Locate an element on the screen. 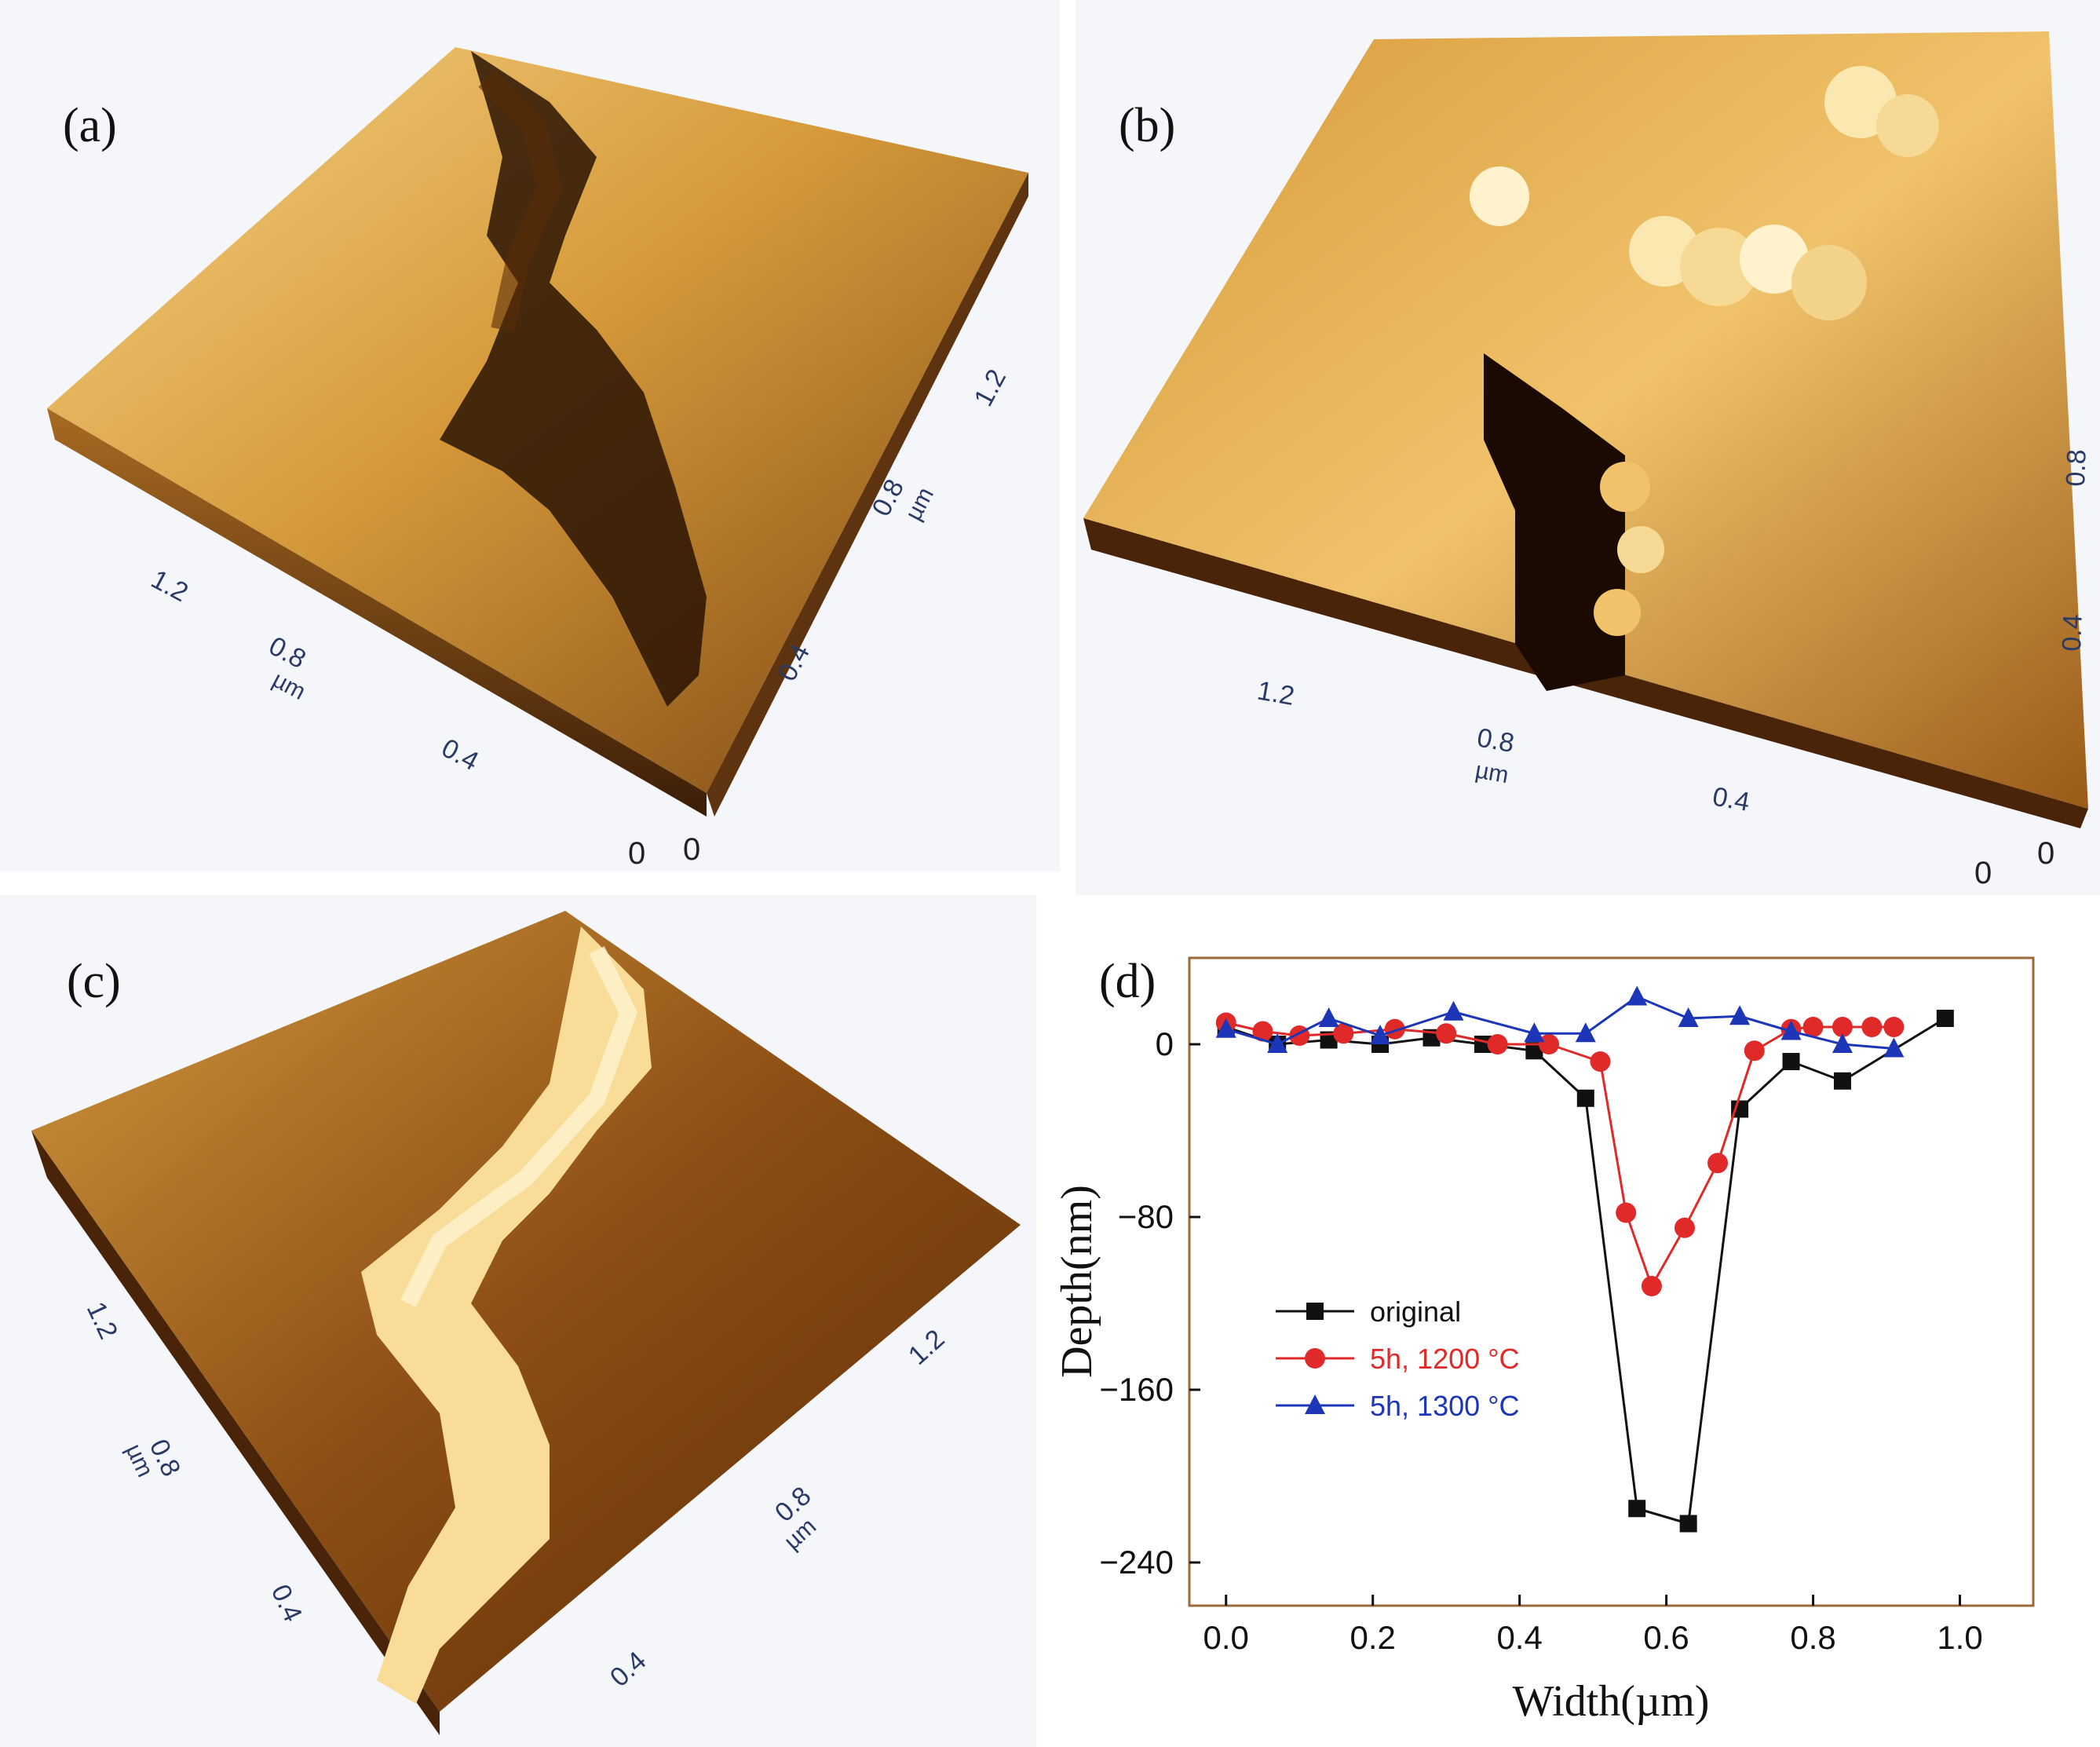 This screenshot has width=2100, height=1747. surface-side-c is located at coordinates (235, 1433).